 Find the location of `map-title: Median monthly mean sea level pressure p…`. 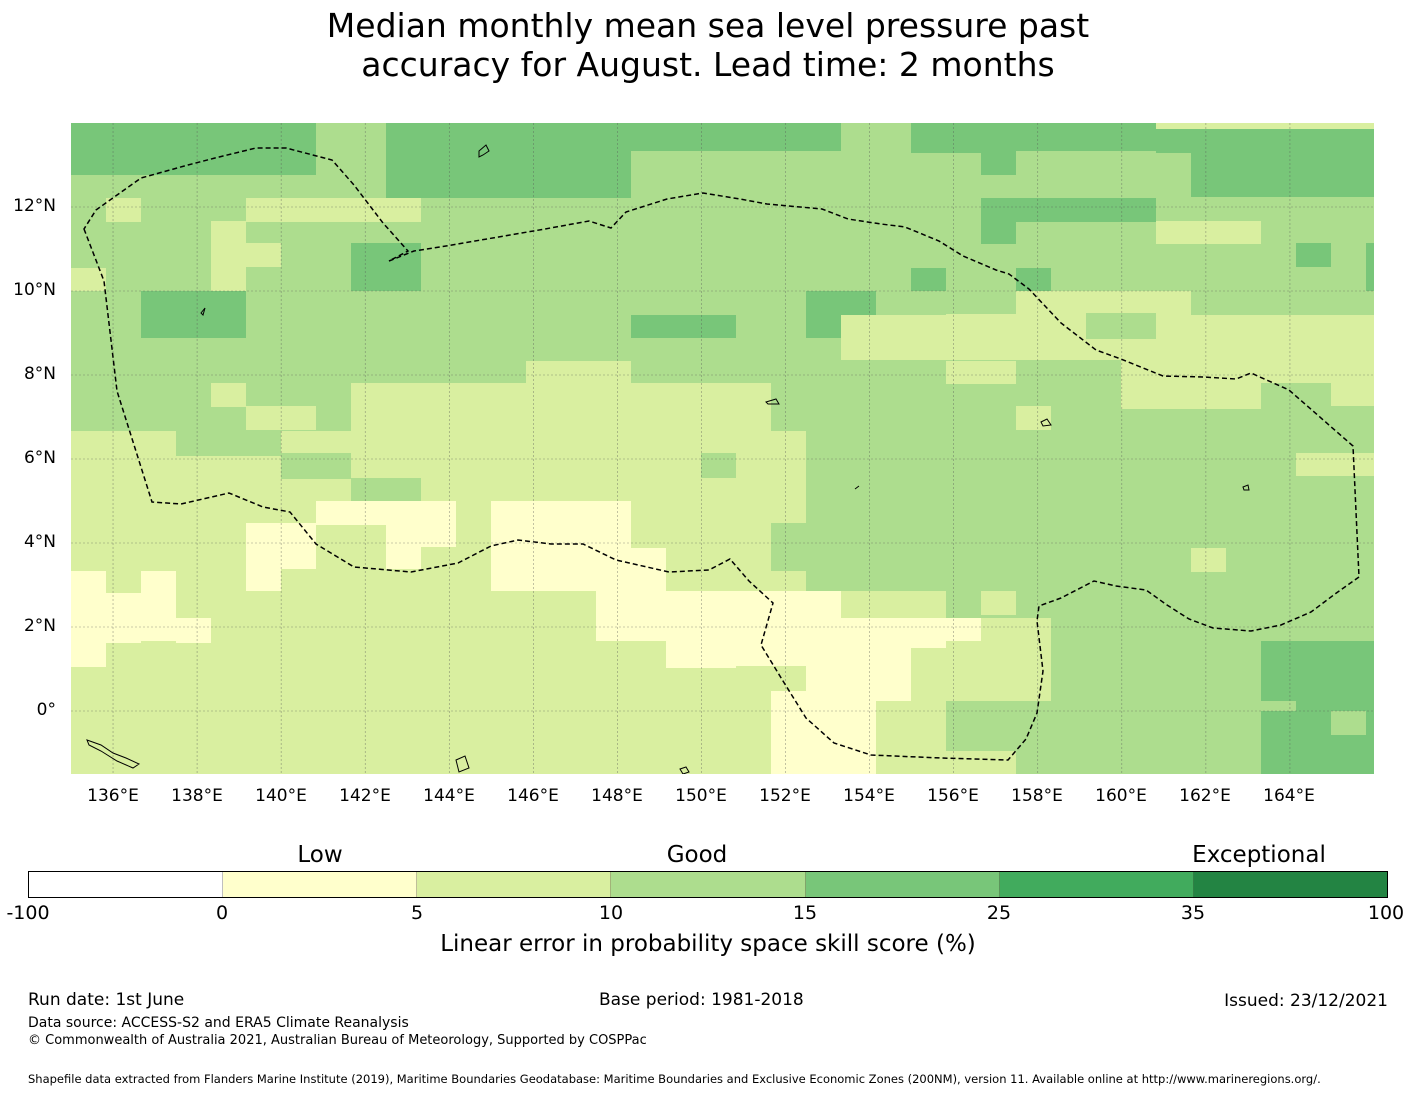

map-title: Median monthly mean sea level pressure p… is located at coordinates (708, 45).